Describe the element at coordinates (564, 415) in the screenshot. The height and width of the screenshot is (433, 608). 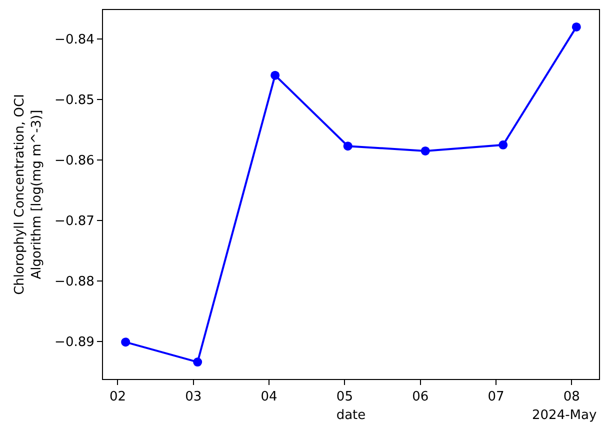
I see `text: 2024-May` at that location.